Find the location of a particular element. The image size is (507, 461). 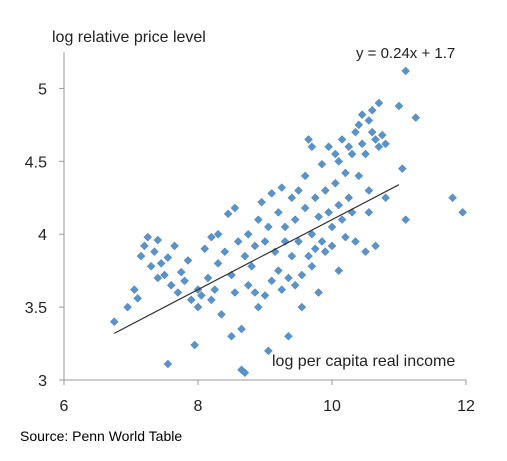

y-axis-title: log relative price level is located at coordinates (129, 37).